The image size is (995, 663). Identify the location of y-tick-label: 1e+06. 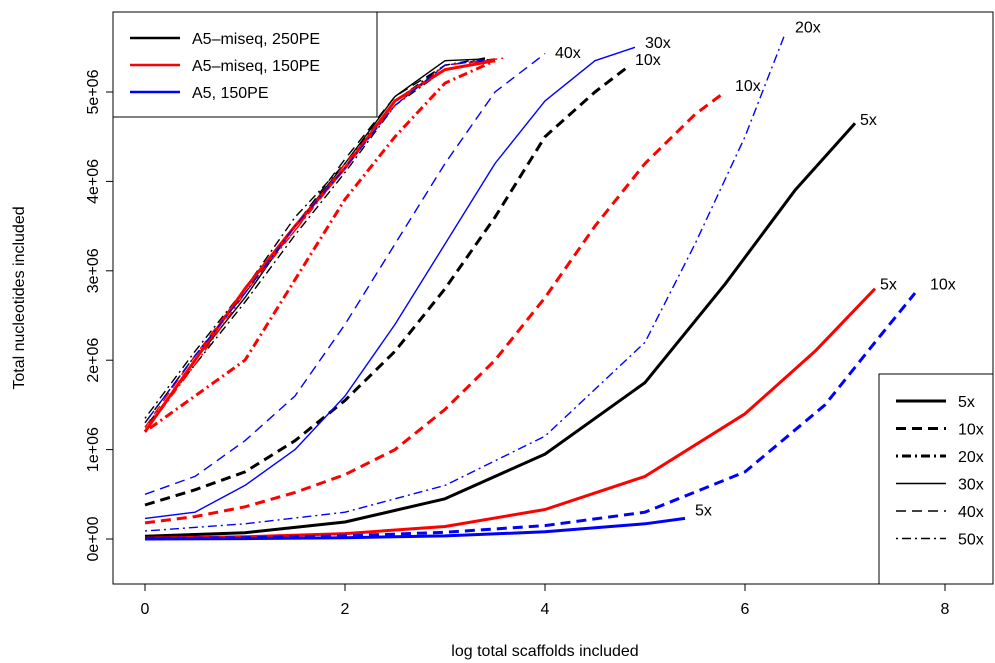
(93, 449).